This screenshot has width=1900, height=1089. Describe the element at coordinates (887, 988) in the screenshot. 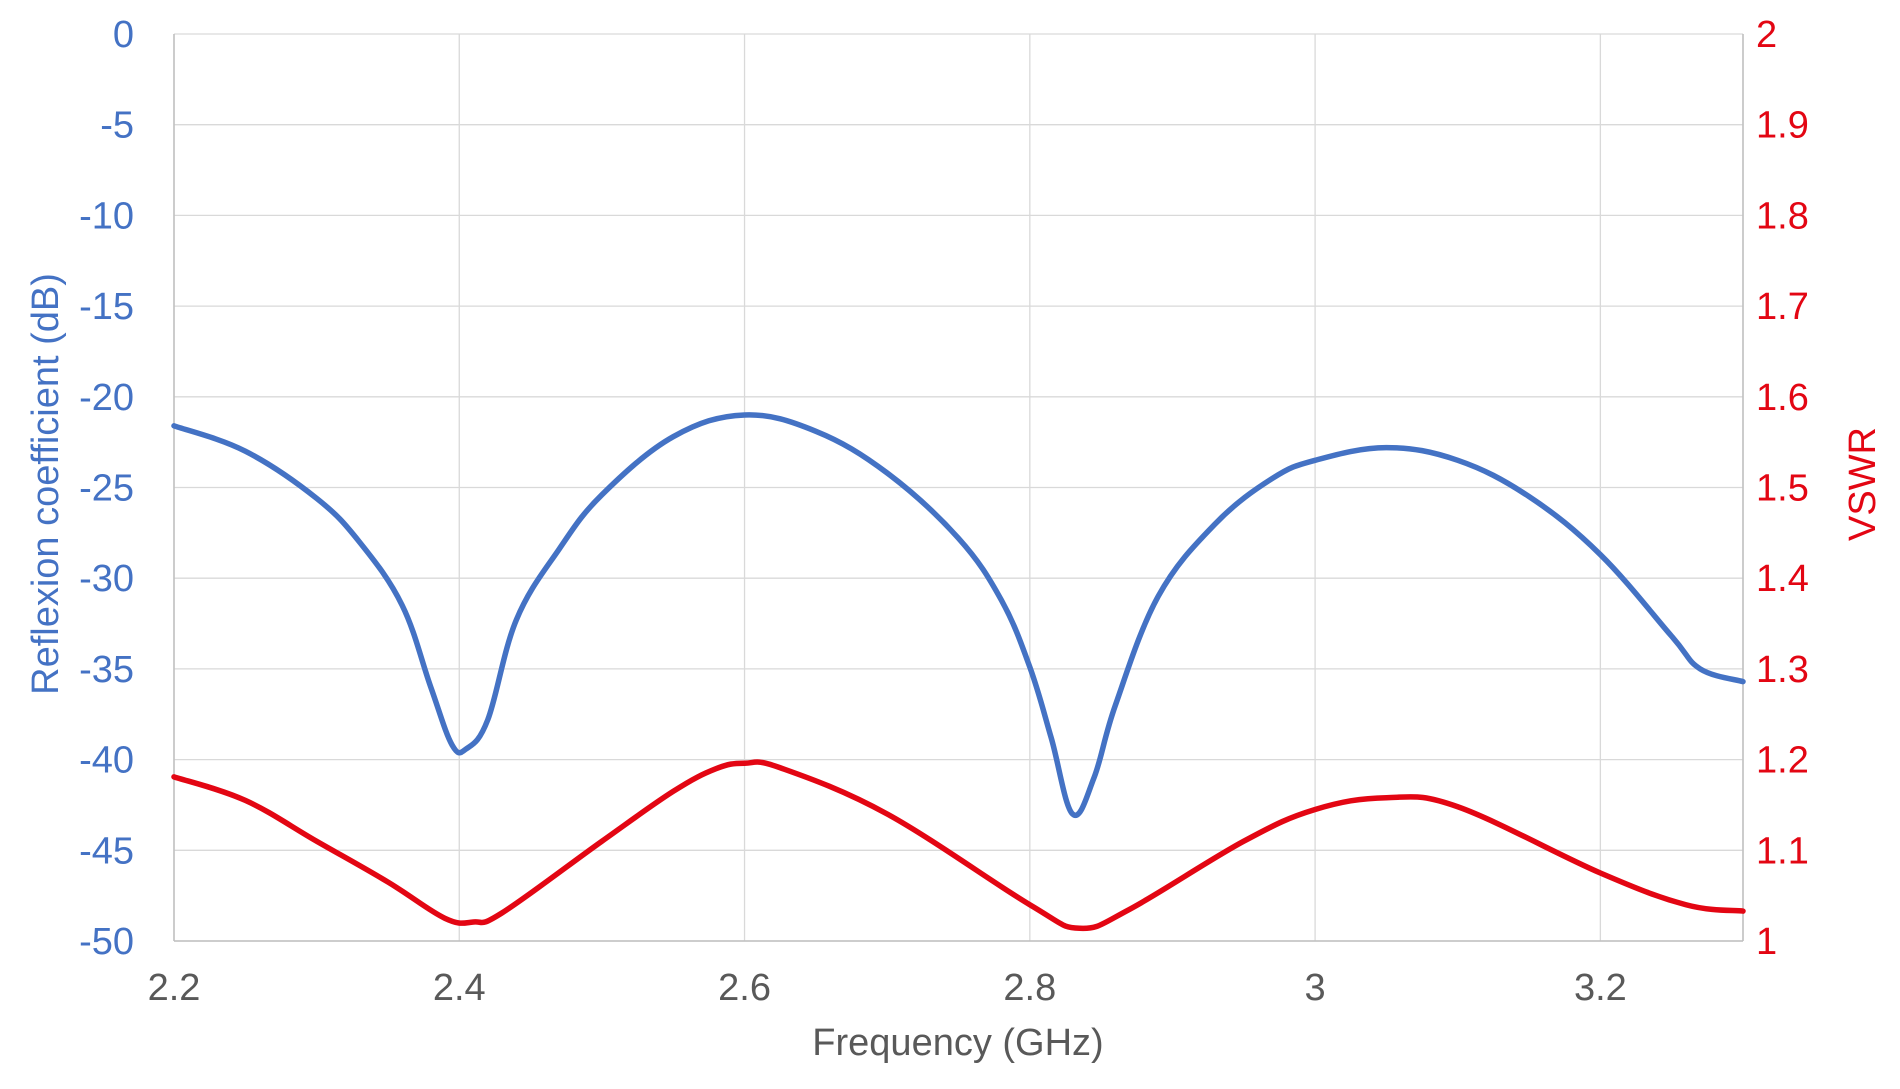

I see `x-tick-labels: 2.2 2.4 2.6 2.8 3 3.2` at that location.